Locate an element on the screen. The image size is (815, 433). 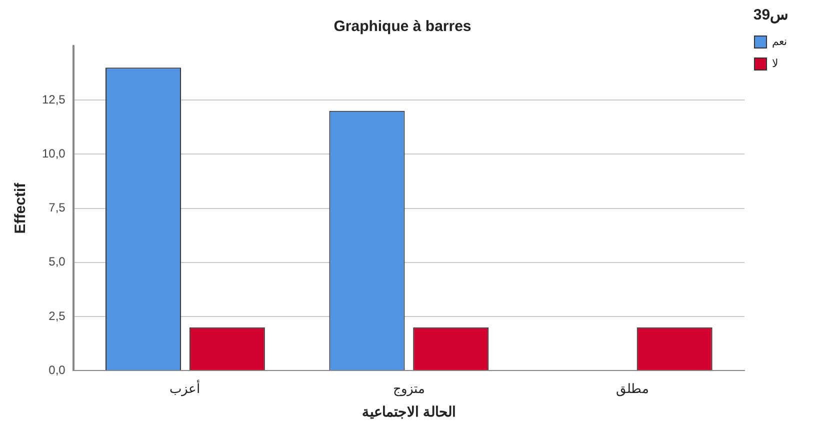
x-tick-label: مطلق is located at coordinates (633, 388).